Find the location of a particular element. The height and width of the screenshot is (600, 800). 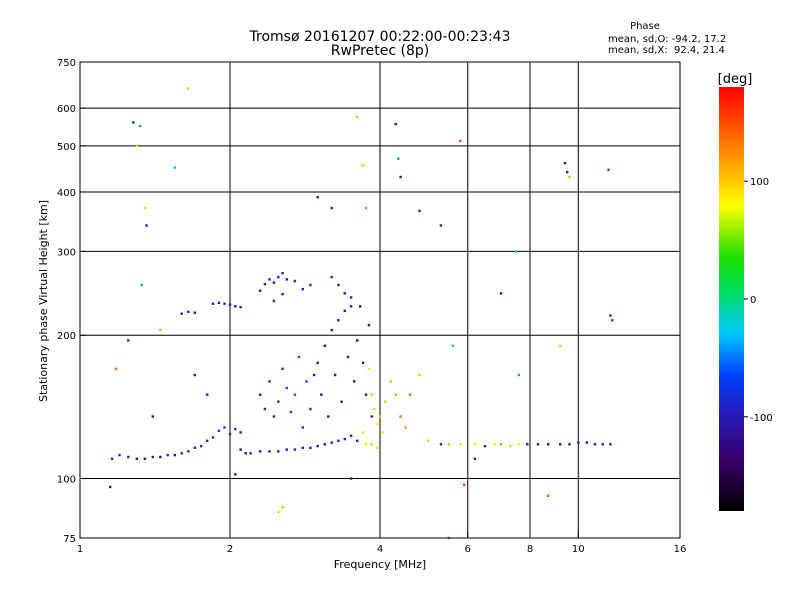

colorbar-label: [deg] is located at coordinates (735, 79).